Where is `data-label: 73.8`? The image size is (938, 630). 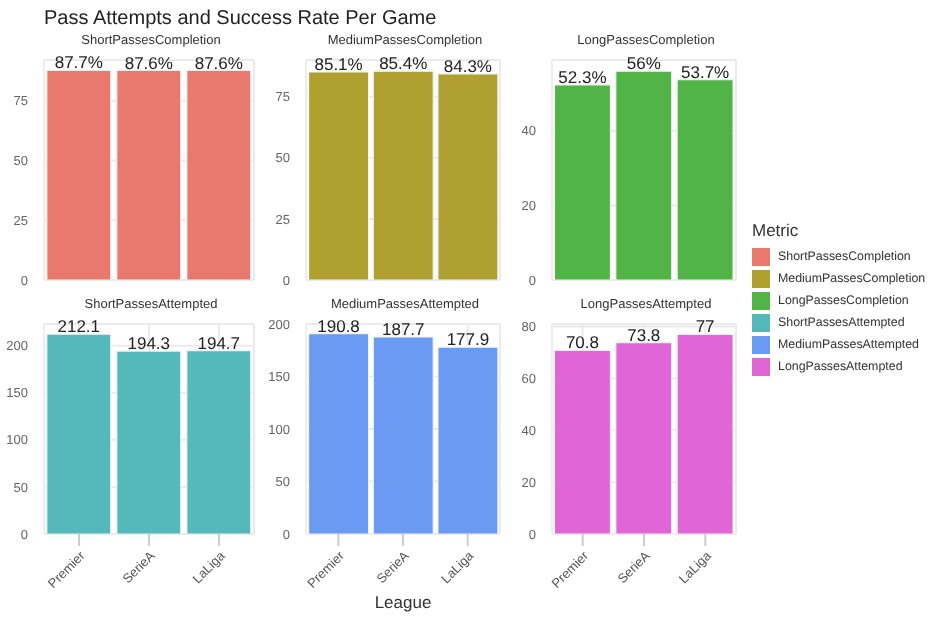 data-label: 73.8 is located at coordinates (644, 334).